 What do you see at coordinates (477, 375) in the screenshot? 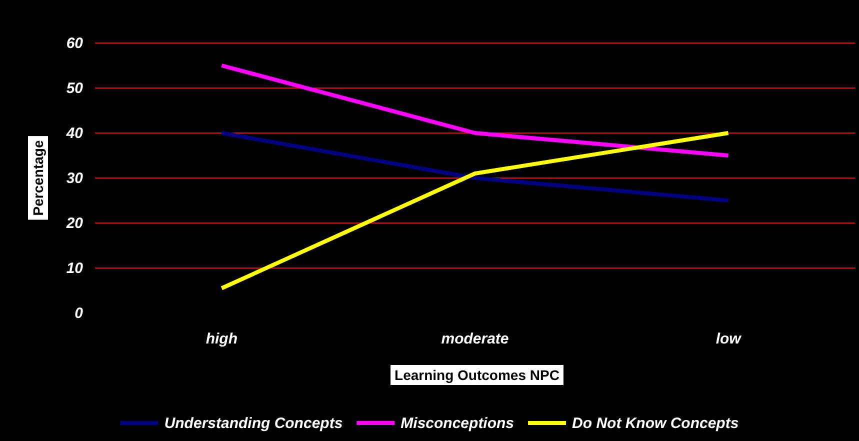
I see `x-axis-title: Learning Outcomes NPC` at bounding box center [477, 375].